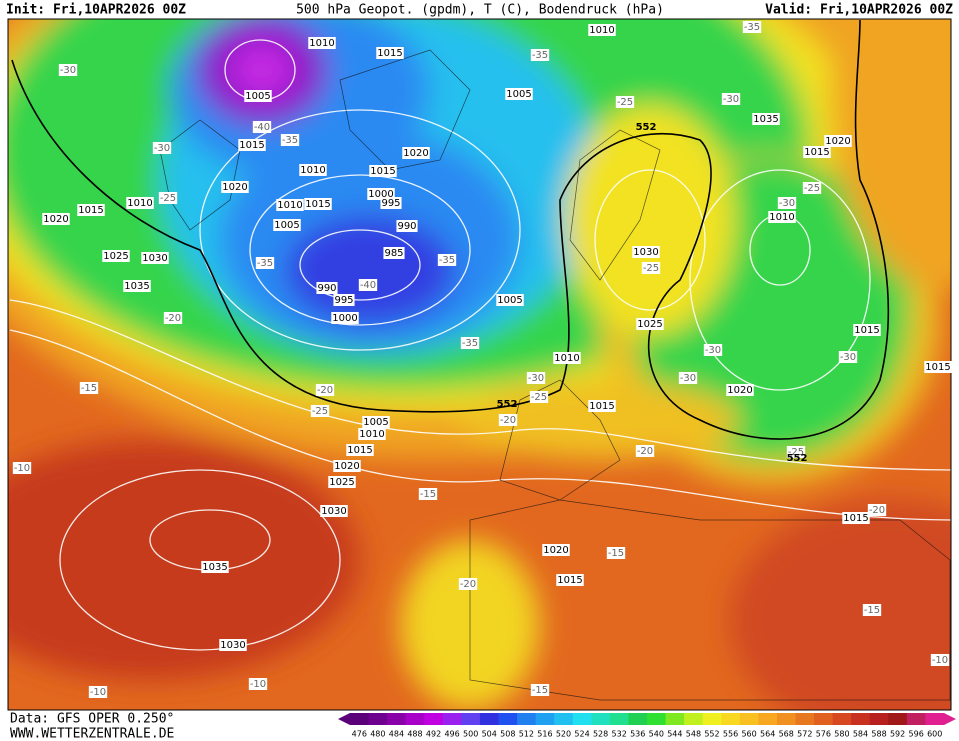 The height and width of the screenshot is (741, 959). Describe the element at coordinates (154, 258) in the screenshot. I see `isobar-label: 1030` at that location.